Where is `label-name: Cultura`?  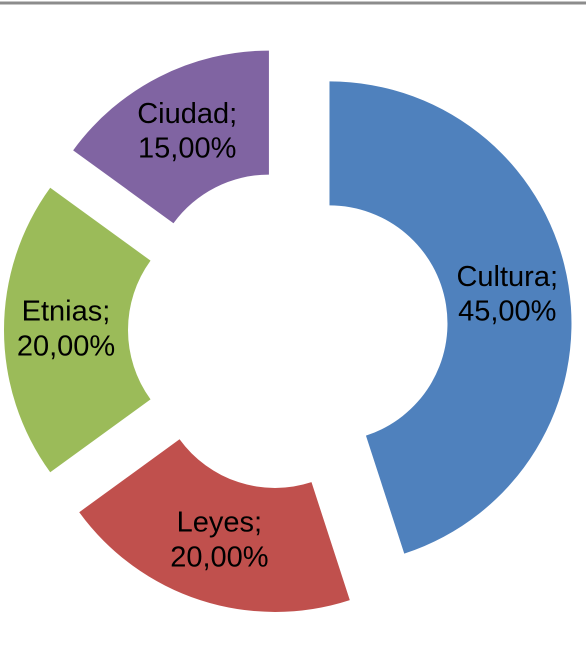
label-name: Cultura is located at coordinates (503, 277).